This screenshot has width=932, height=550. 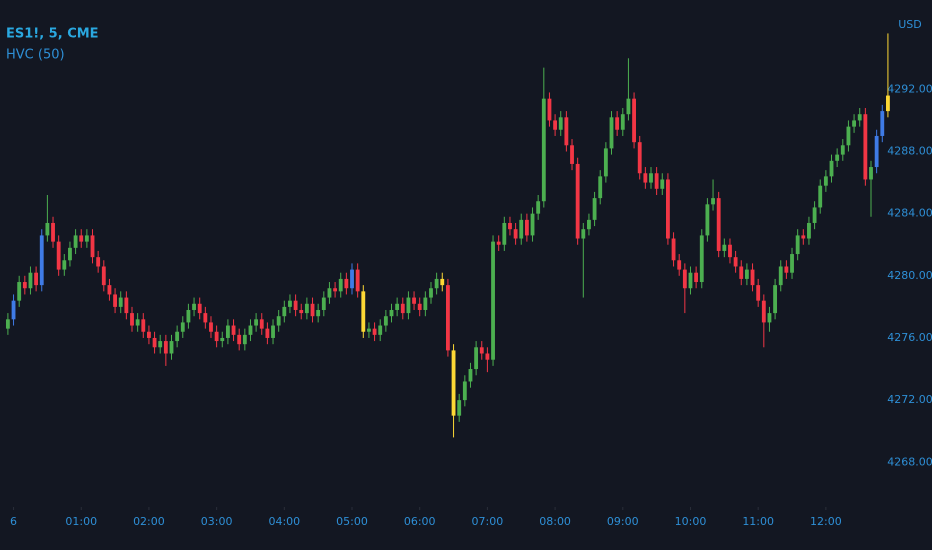 I want to click on y-tick-label: 4280.00, so click(x=909, y=275).